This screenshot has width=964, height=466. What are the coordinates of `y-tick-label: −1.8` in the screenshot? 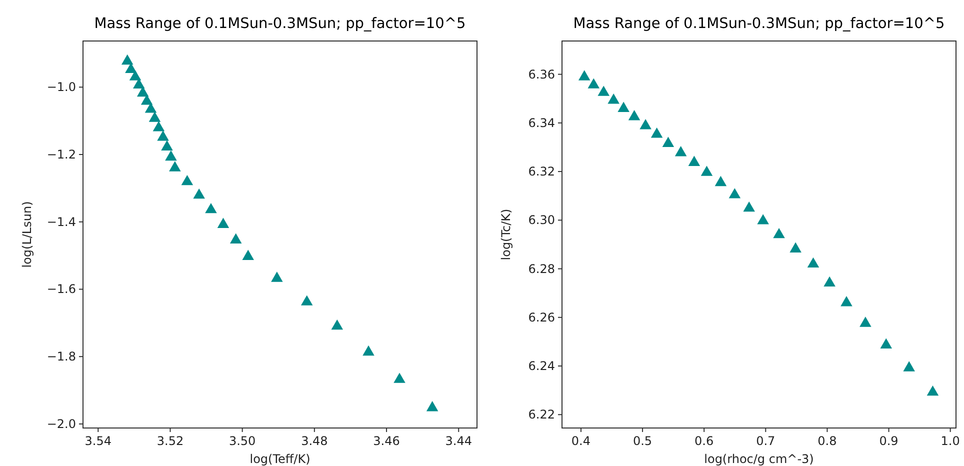 It's located at (61, 357).